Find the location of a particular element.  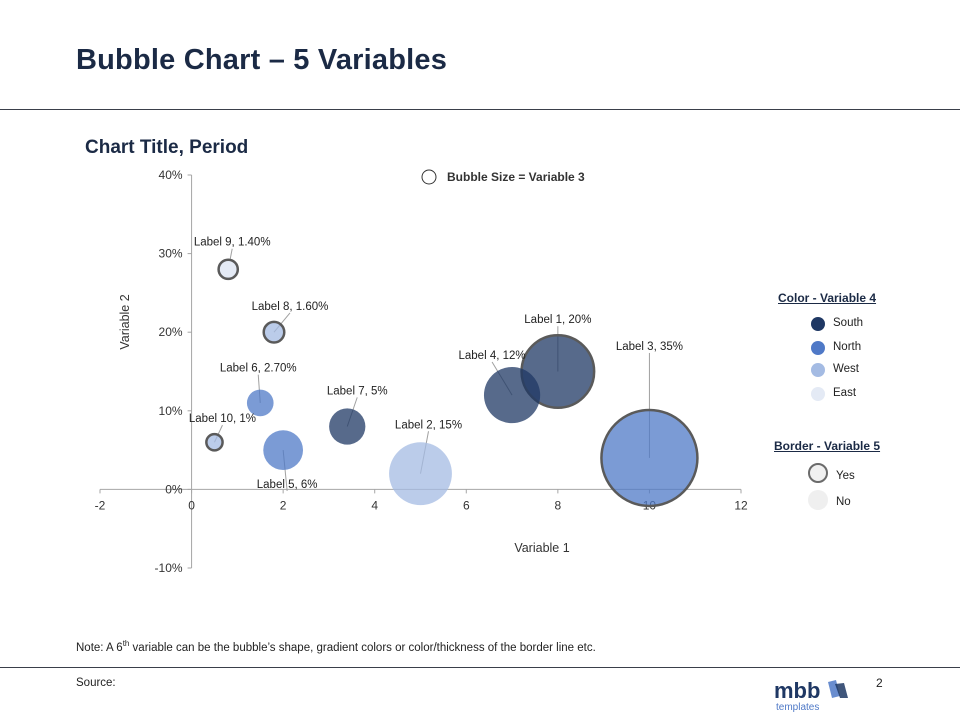

logo-subtext: templates is located at coordinates (797, 707).